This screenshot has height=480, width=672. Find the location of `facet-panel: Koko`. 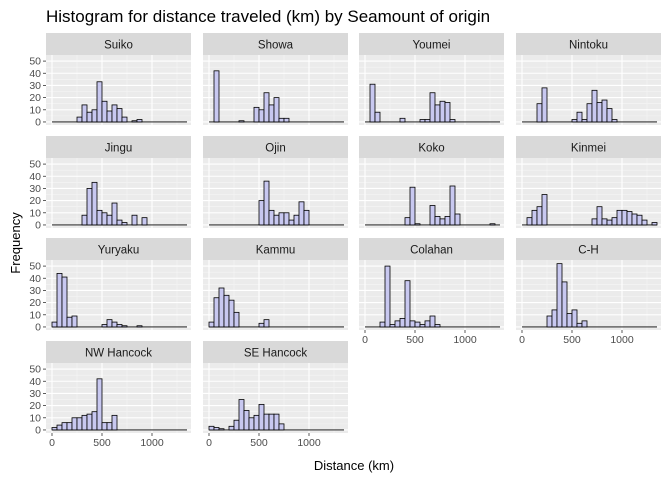

facet-panel: Koko is located at coordinates (431, 182).